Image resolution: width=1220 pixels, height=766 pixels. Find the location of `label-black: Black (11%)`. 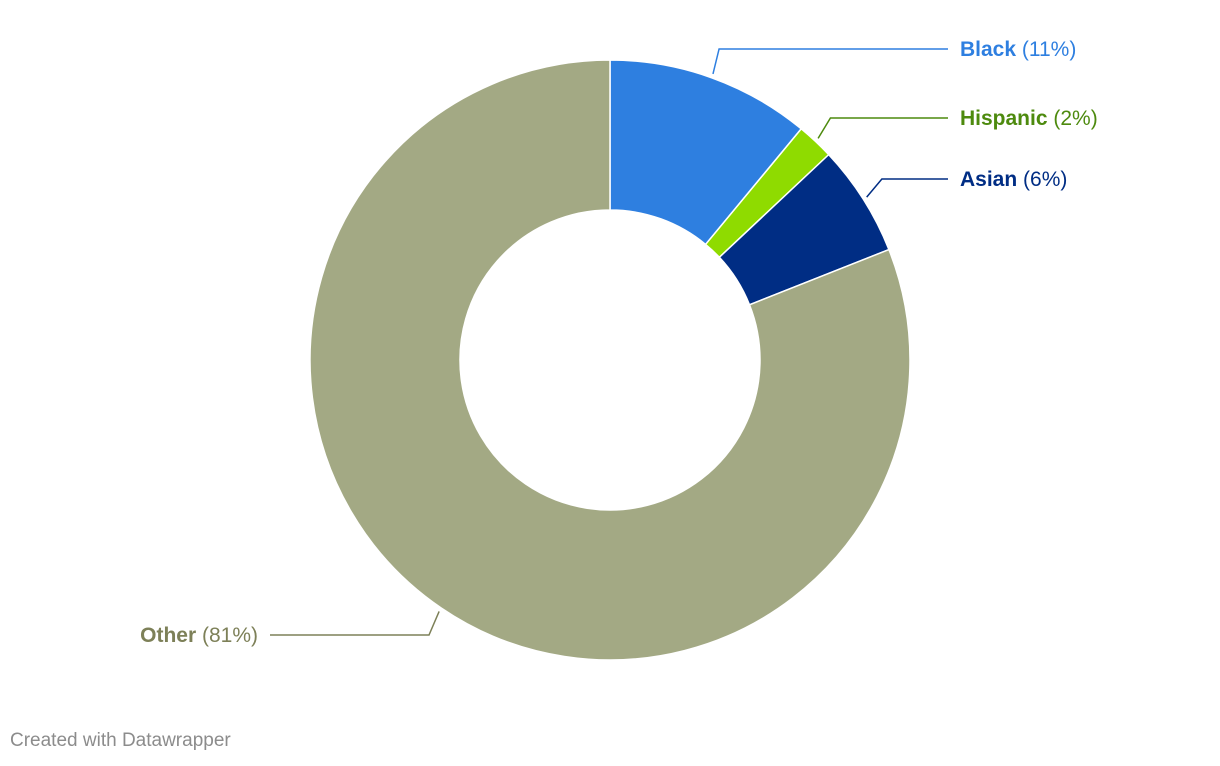

label-black: Black (11%) is located at coordinates (1018, 49).